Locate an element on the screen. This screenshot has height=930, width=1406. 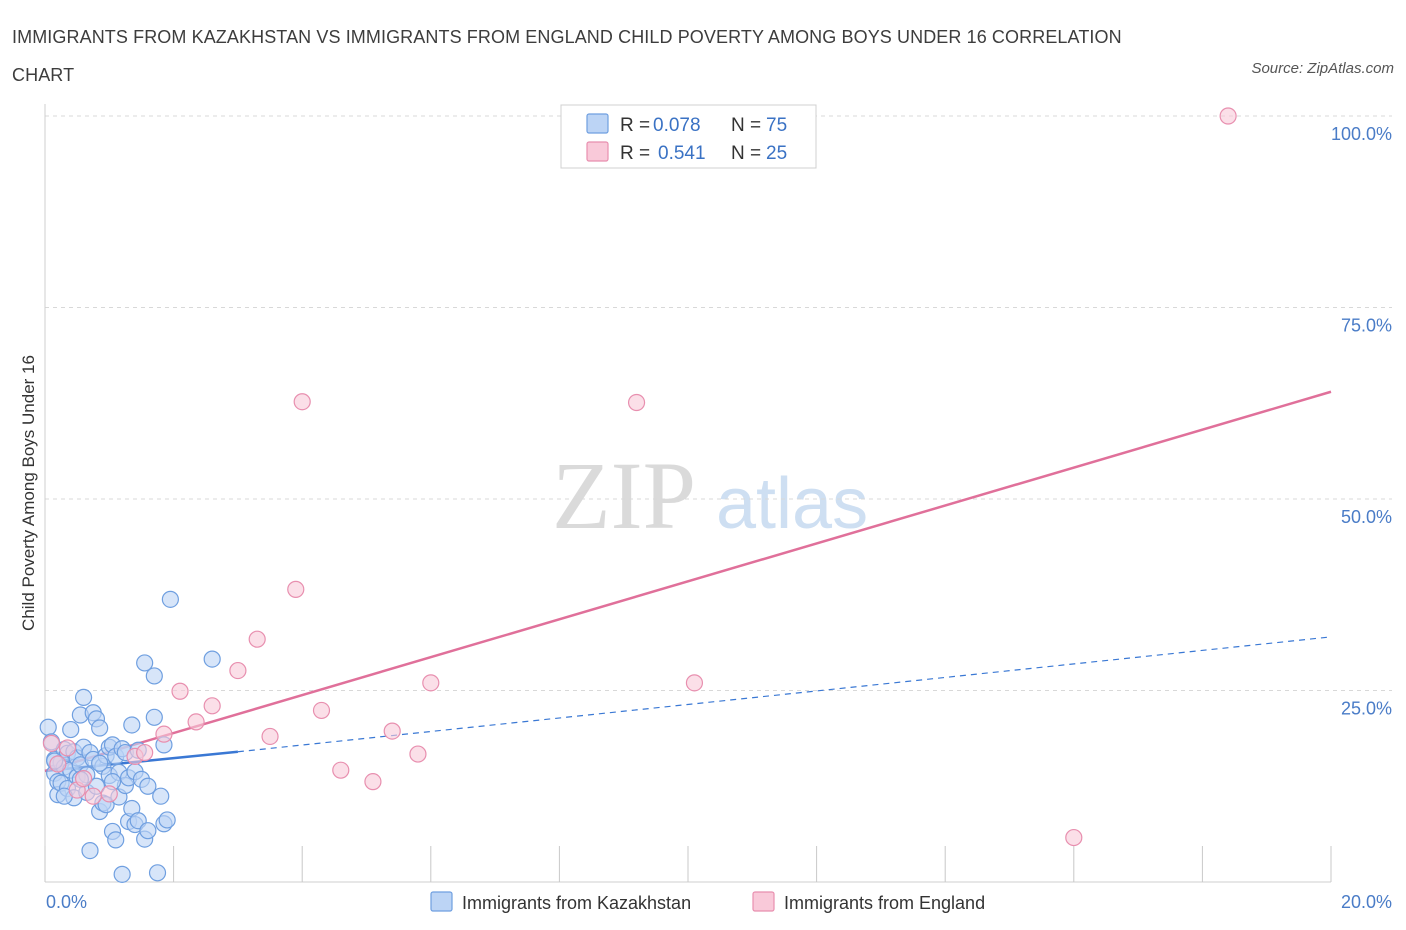
series-swatch-england is located at coordinates (763, 901).